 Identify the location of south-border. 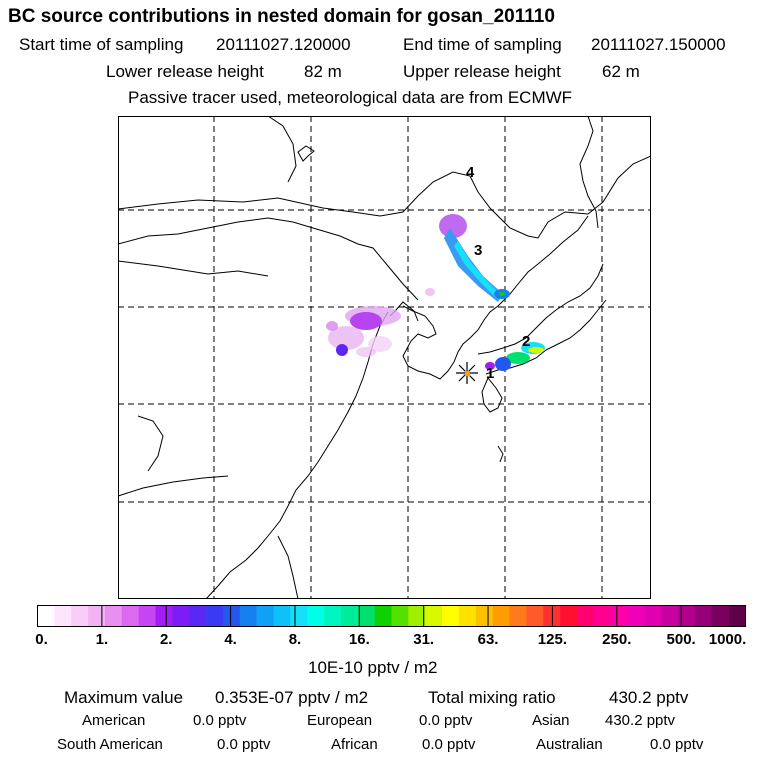
(288, 567).